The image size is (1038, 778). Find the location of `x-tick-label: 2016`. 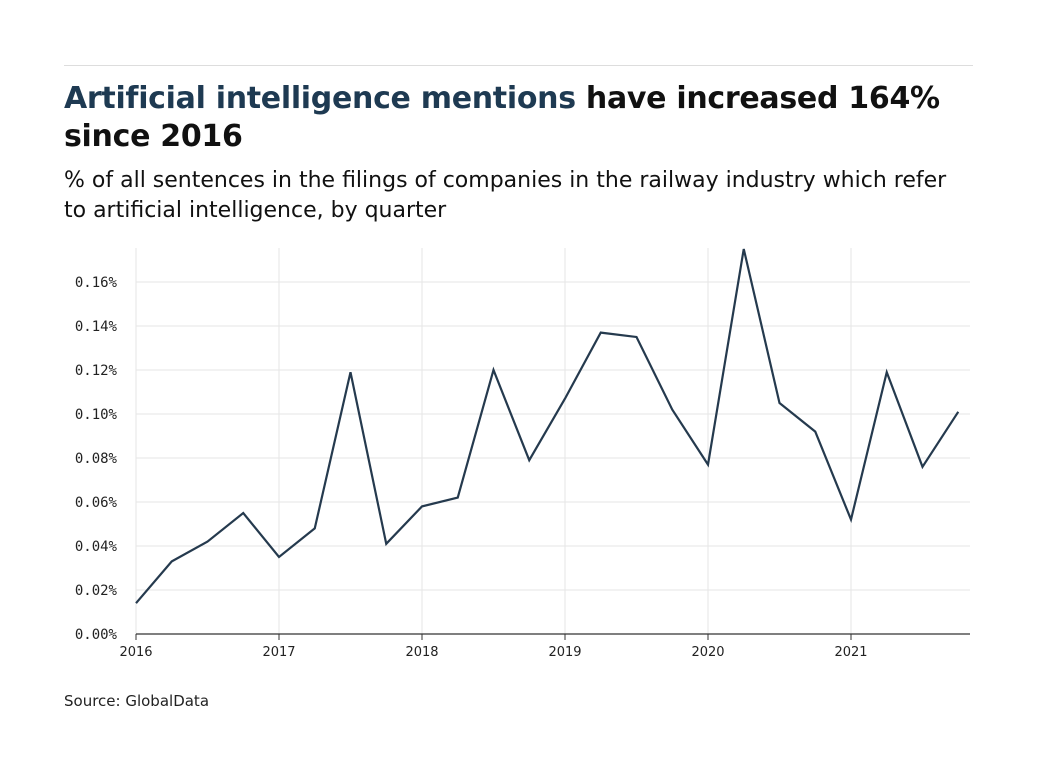

x-tick-label: 2016 is located at coordinates (135, 652).